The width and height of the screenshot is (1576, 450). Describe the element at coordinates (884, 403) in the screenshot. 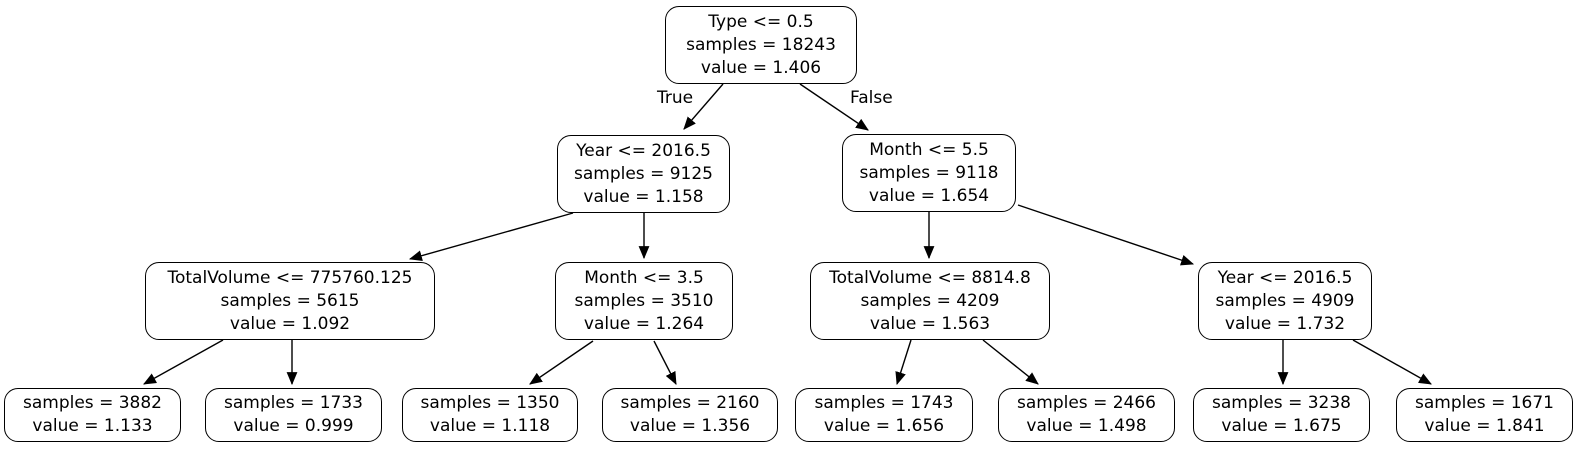

I see `node-samples: samples = 1743` at that location.